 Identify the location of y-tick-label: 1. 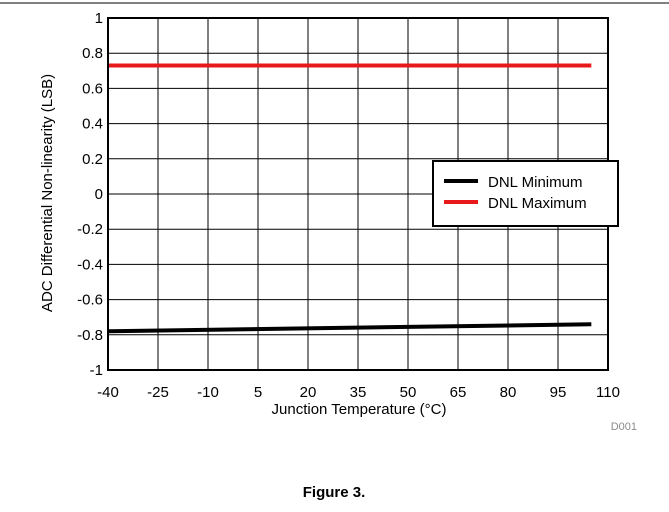
(99, 18).